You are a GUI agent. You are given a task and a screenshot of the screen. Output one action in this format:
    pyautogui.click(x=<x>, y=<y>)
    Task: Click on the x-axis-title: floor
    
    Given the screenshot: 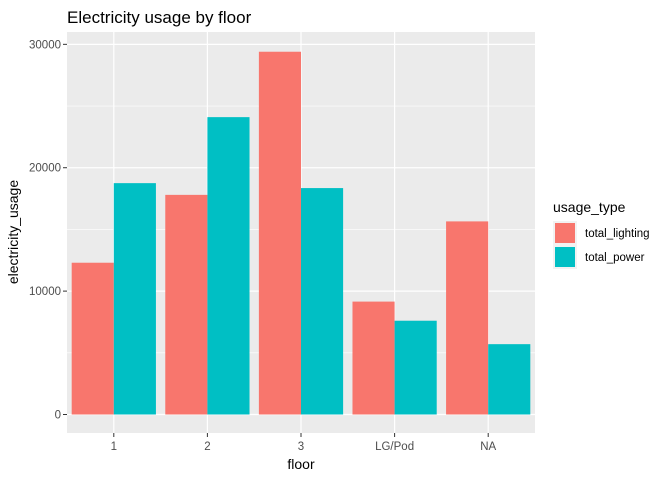 What is the action you would take?
    pyautogui.click(x=301, y=464)
    